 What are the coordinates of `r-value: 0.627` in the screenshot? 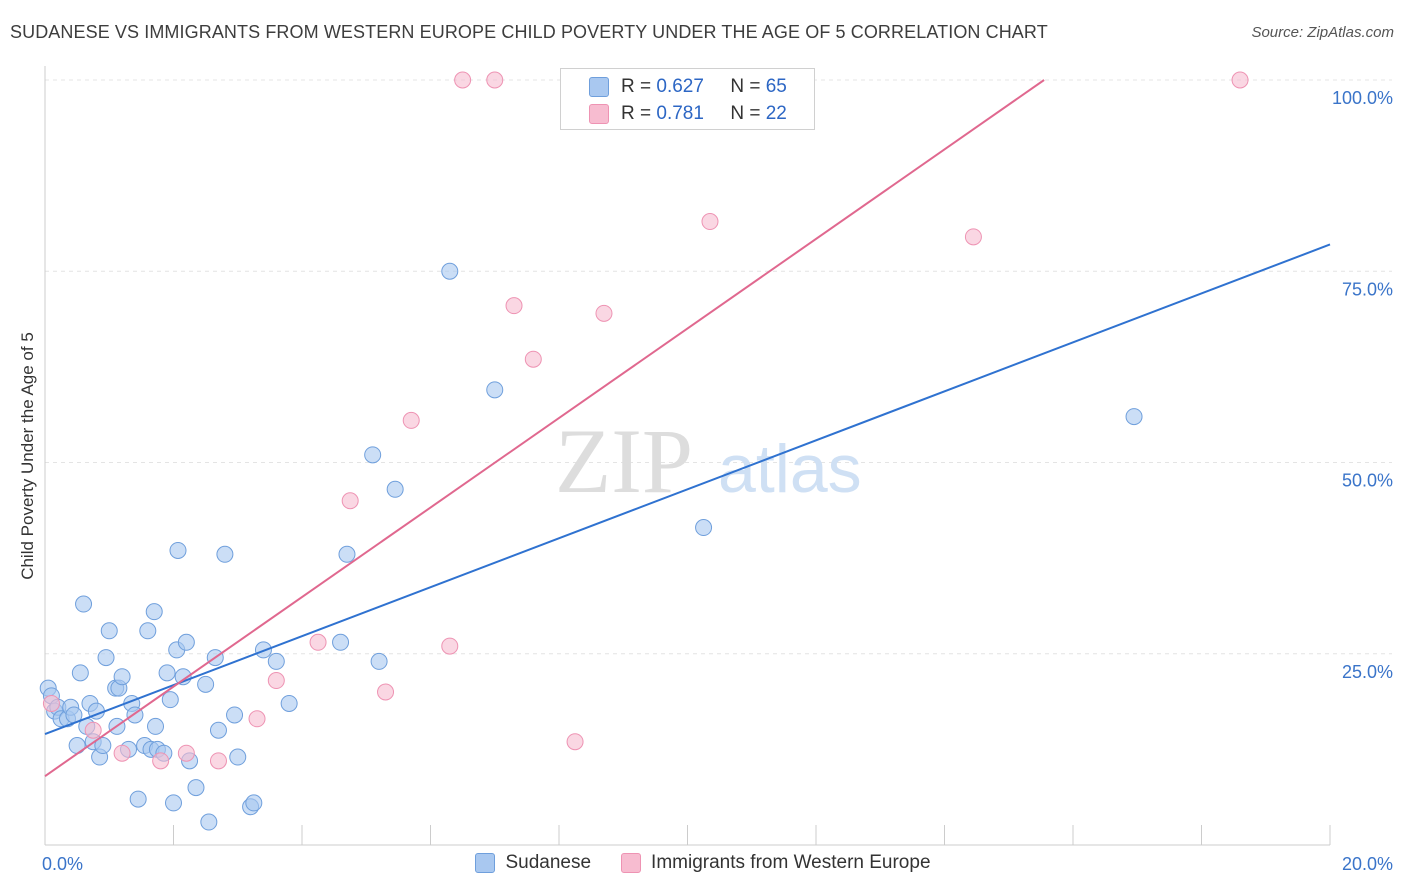 It's located at (680, 86).